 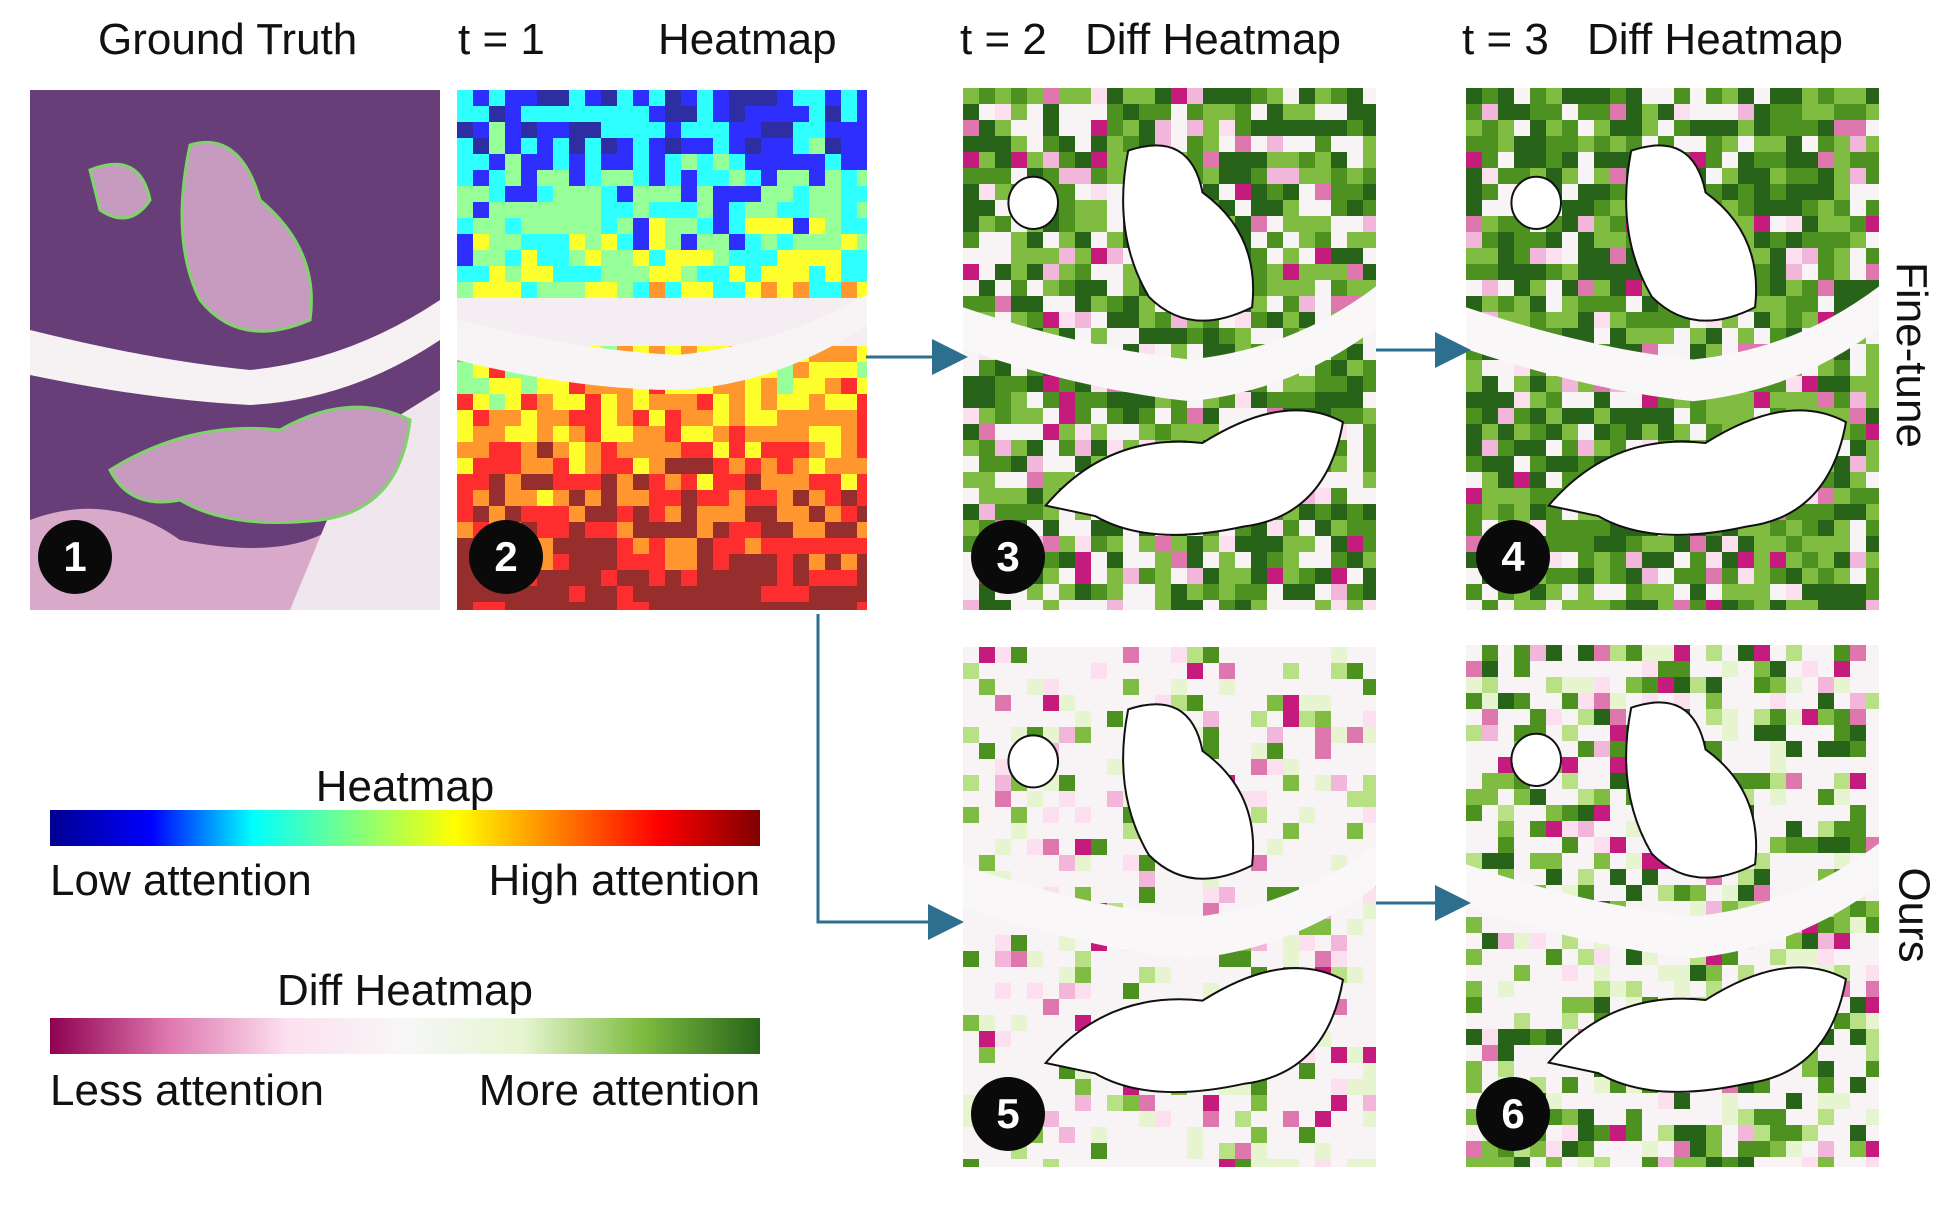 I want to click on badge-6: 6, so click(x=1513, y=1114).